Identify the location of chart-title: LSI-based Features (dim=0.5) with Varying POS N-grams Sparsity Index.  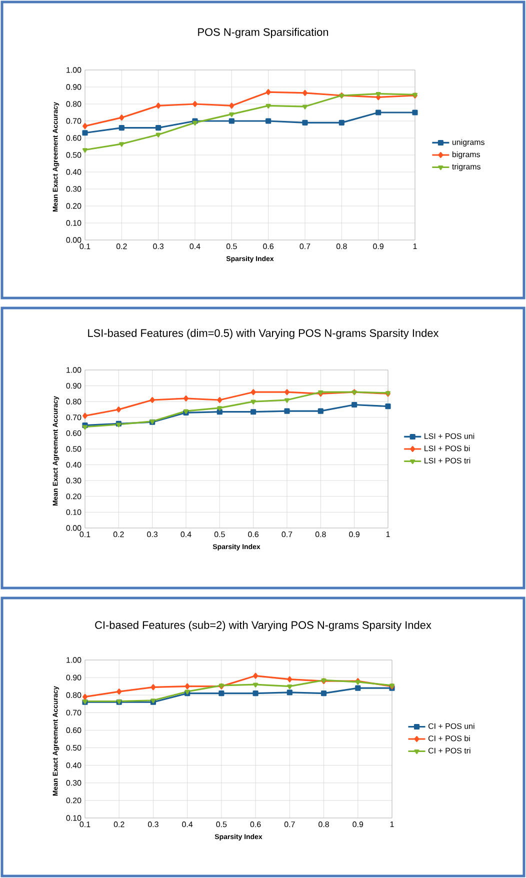
(263, 334).